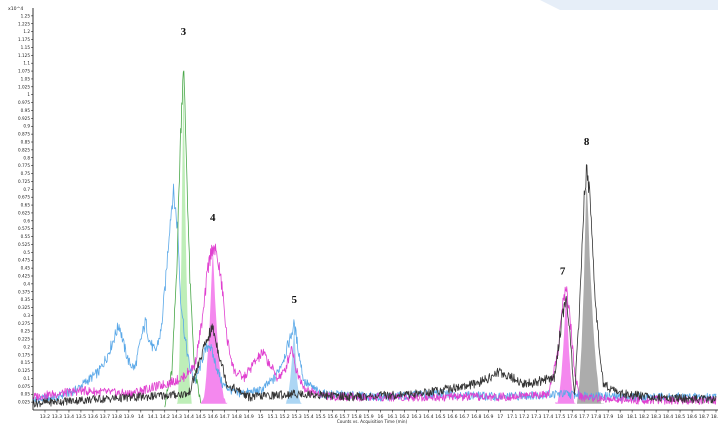  What do you see at coordinates (117, 417) in the screenshot?
I see `x-tick-label: 13.8` at bounding box center [117, 417].